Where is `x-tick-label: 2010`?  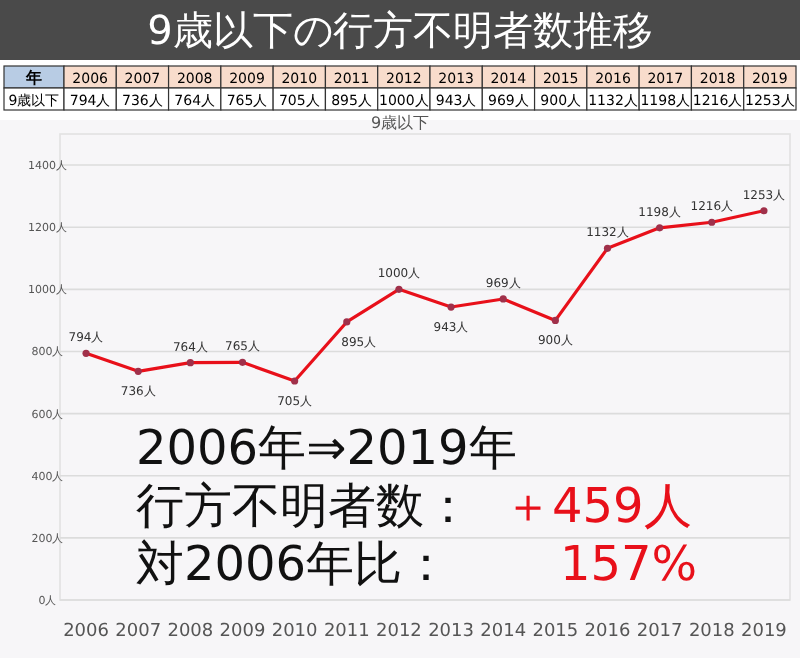 x-tick-label: 2010 is located at coordinates (295, 632).